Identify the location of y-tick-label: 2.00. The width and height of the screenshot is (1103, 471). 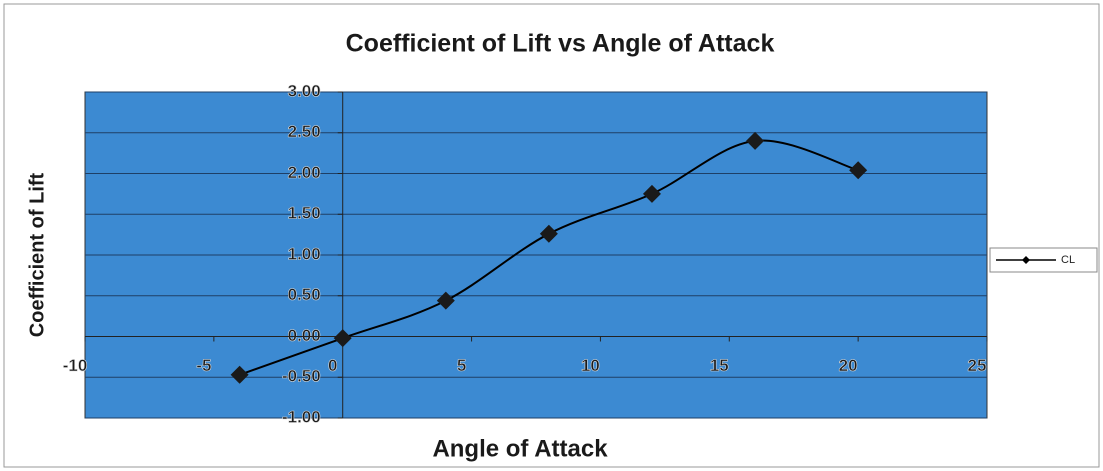
(304, 172).